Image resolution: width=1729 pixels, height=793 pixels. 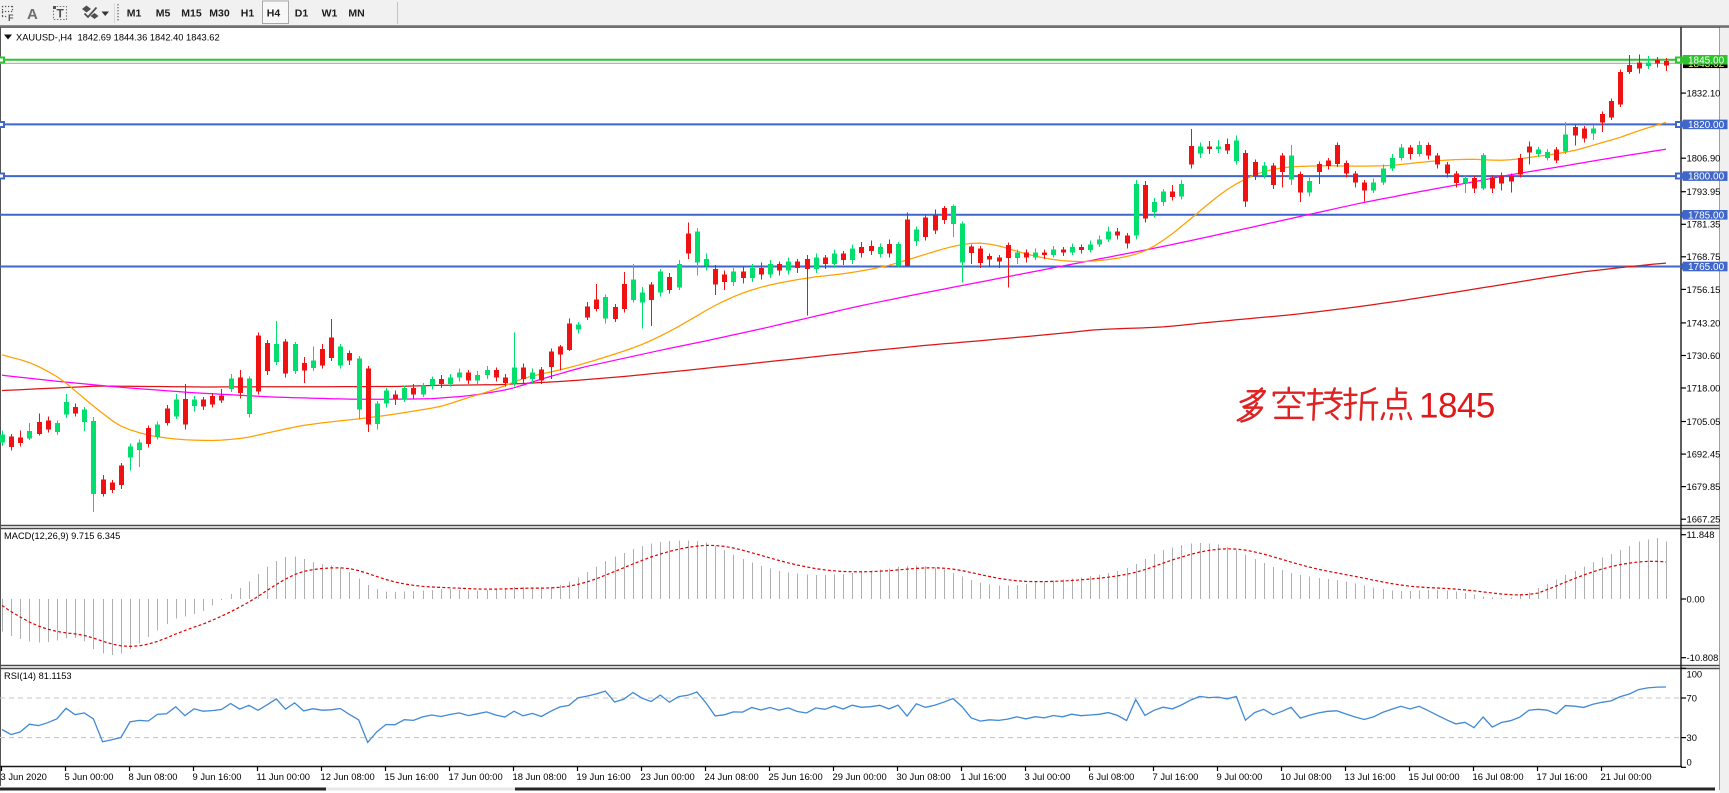 I want to click on svg-text: 11 Jun 00:00, so click(x=284, y=776).